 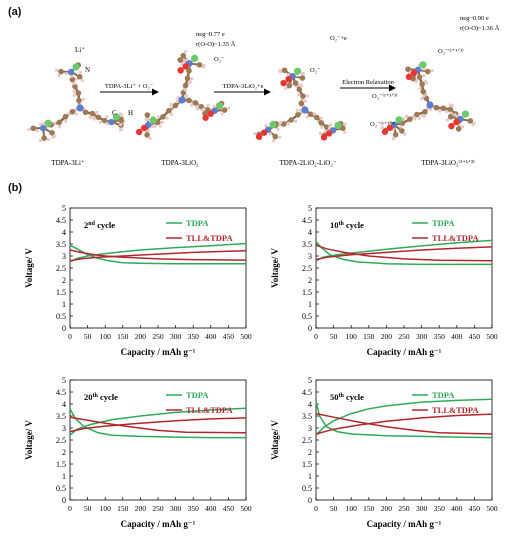 I want to click on panel-b-label: (b), so click(x=15, y=188).